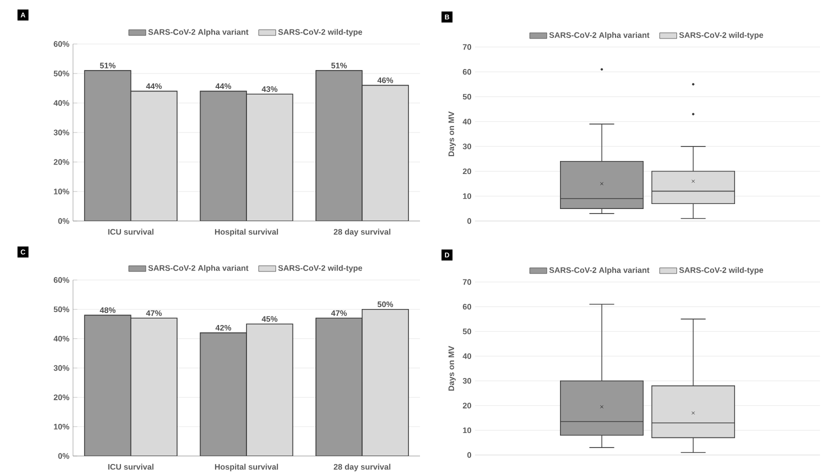  Describe the element at coordinates (270, 319) in the screenshot. I see `data-label: 45%` at that location.